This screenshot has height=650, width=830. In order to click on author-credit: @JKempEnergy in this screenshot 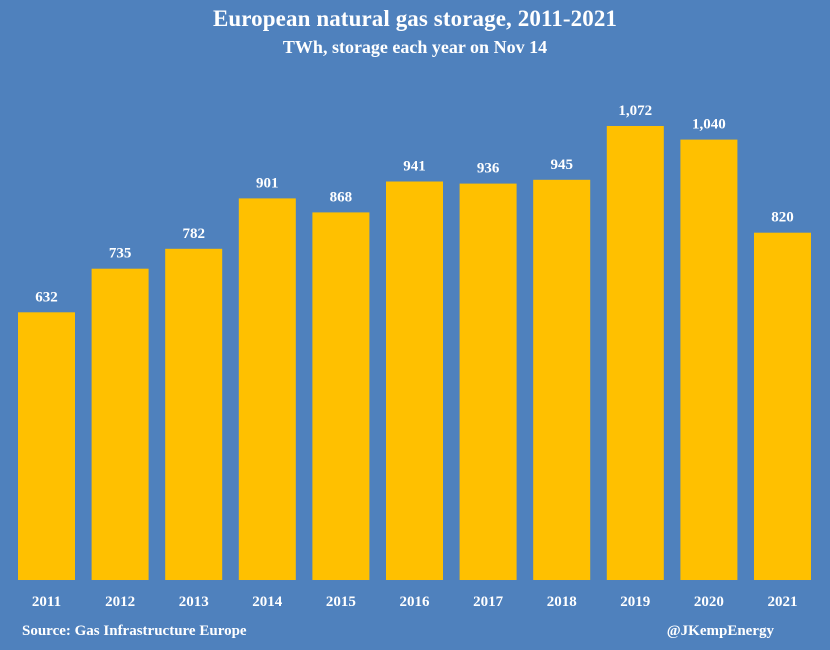, I will do `click(720, 631)`.